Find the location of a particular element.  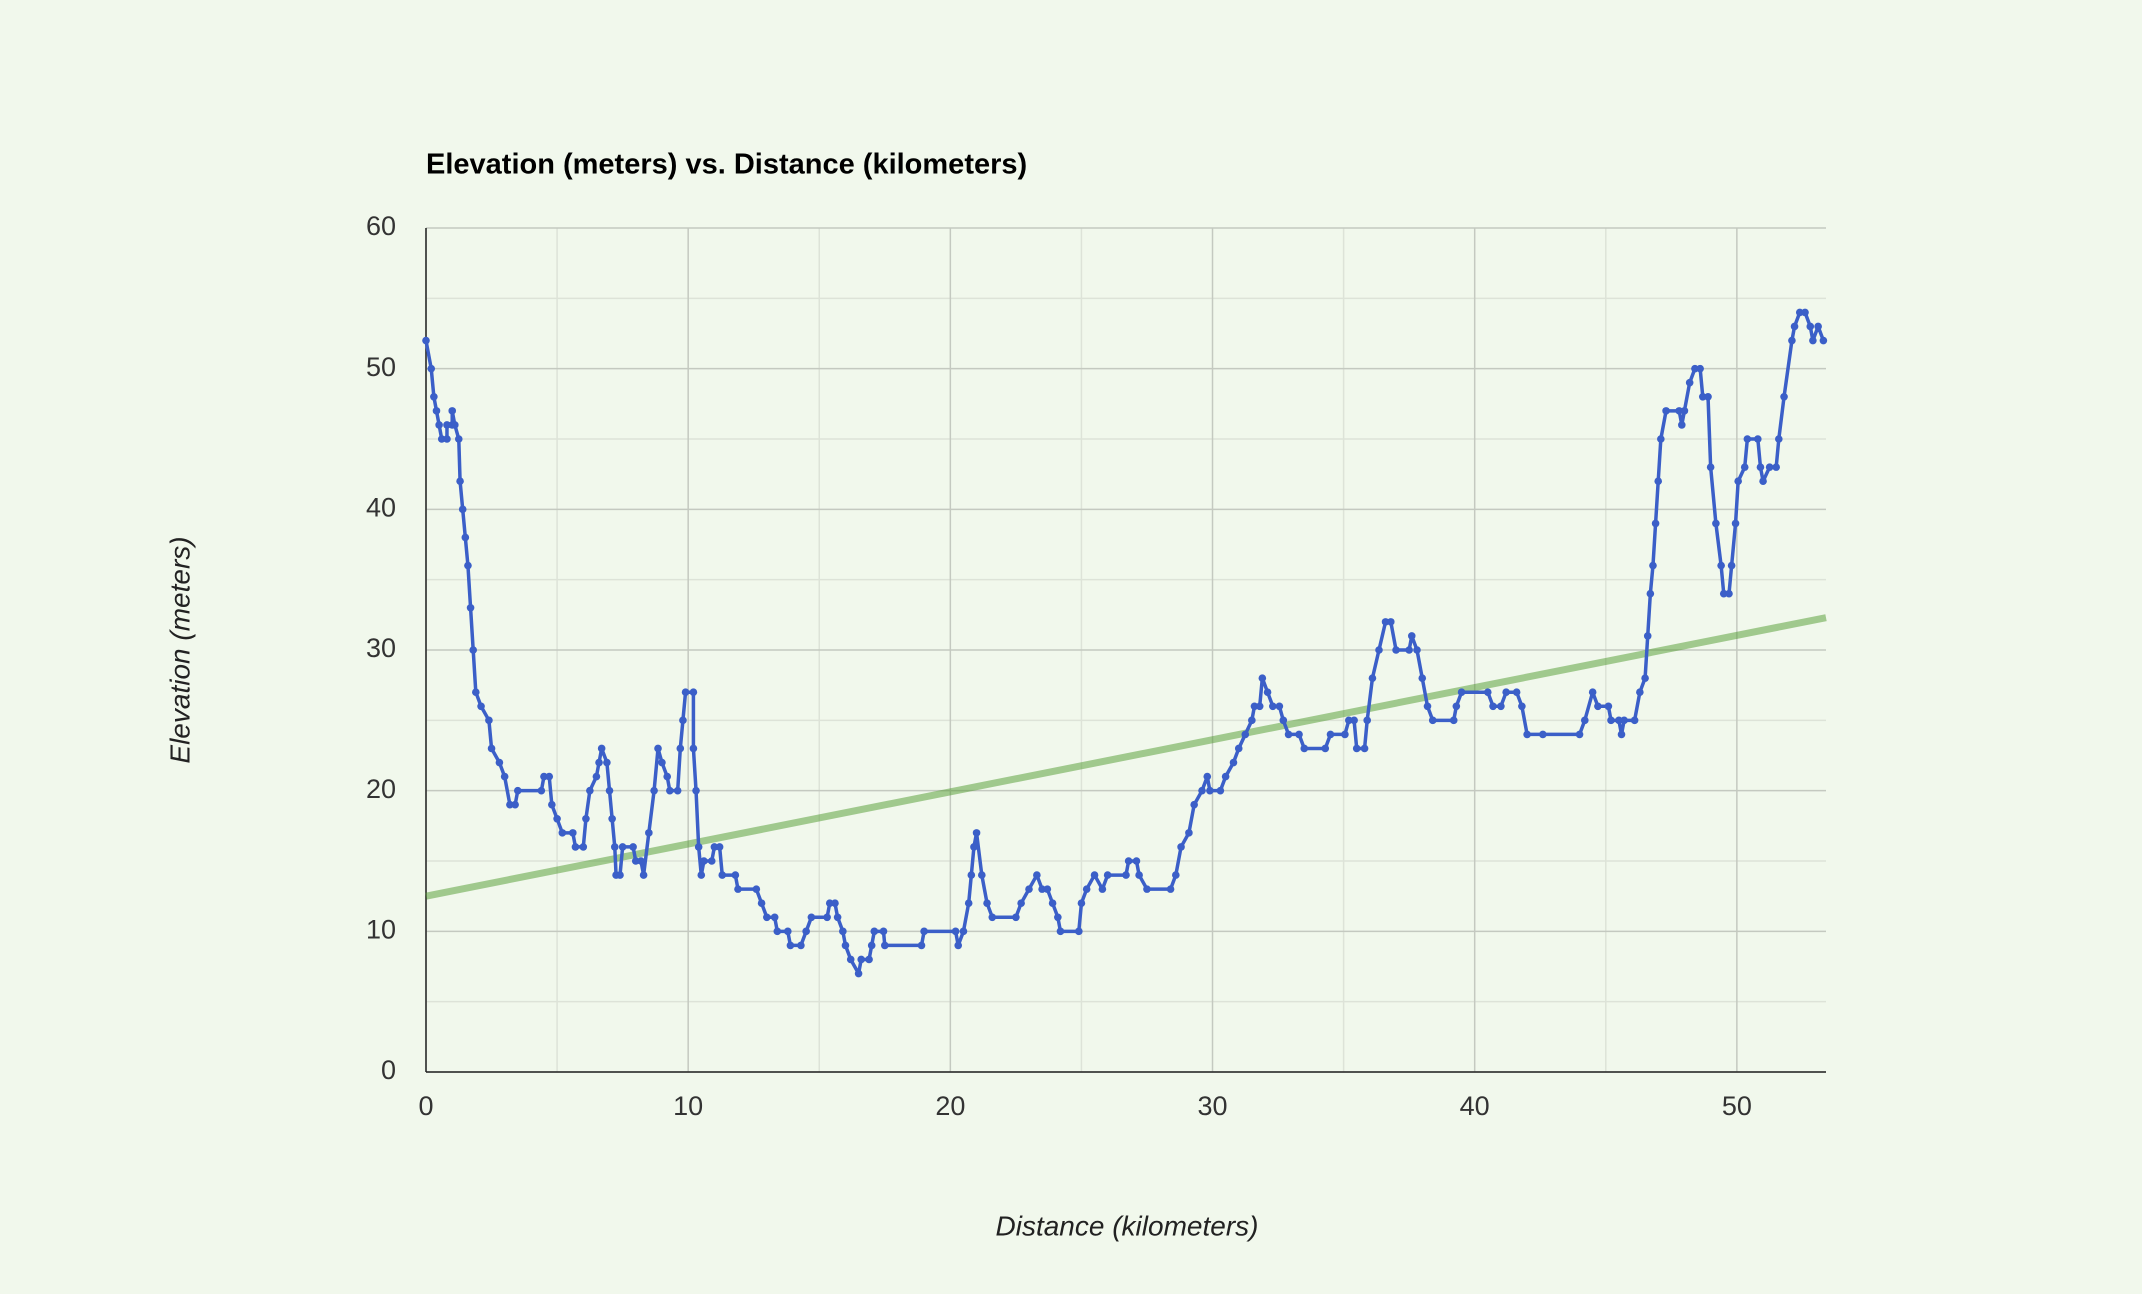

y-tick-label: 40 is located at coordinates (381, 507).